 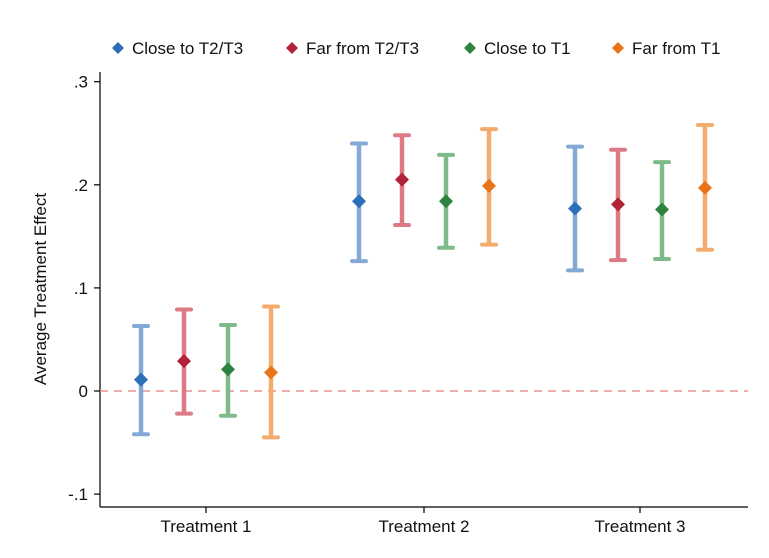 What do you see at coordinates (81, 185) in the screenshot?
I see `y-tick-label: .2` at bounding box center [81, 185].